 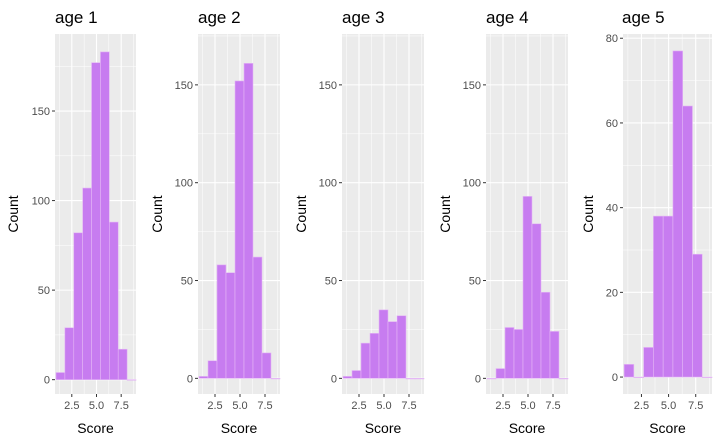 What do you see at coordinates (612, 39) in the screenshot?
I see `y-tick-label: 80` at bounding box center [612, 39].